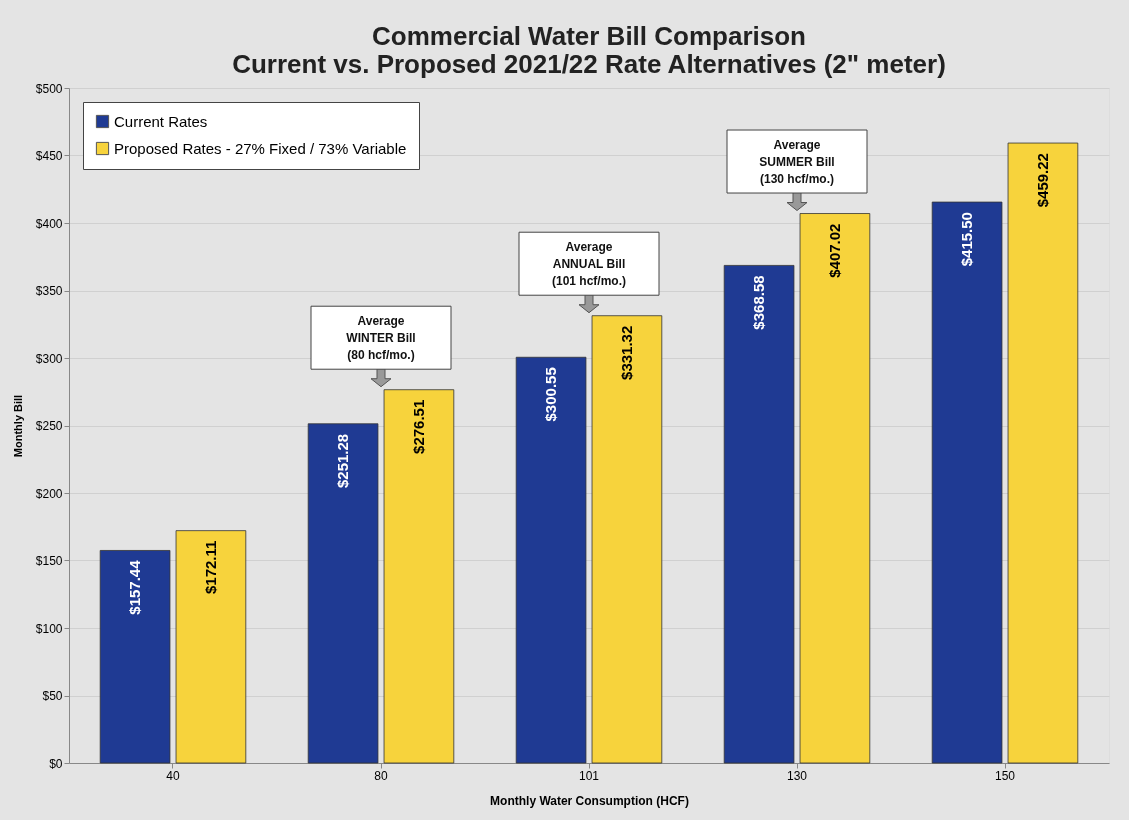 The height and width of the screenshot is (820, 1129). I want to click on y-tick-label: $250, so click(49, 426).